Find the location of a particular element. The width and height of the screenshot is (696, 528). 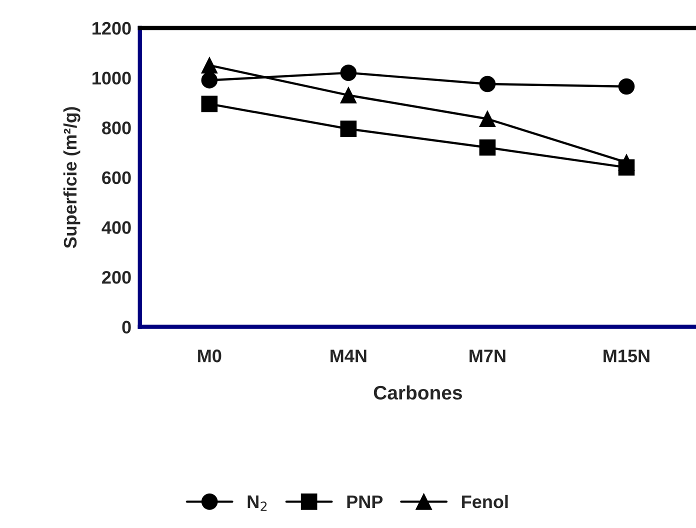

x-tick-label: M7N is located at coordinates (488, 356).